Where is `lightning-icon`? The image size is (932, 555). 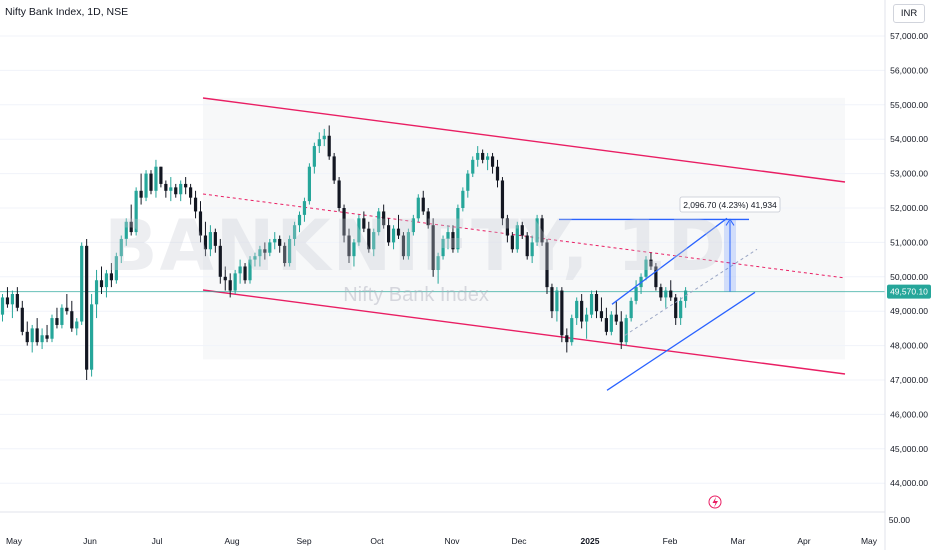 lightning-icon is located at coordinates (715, 502).